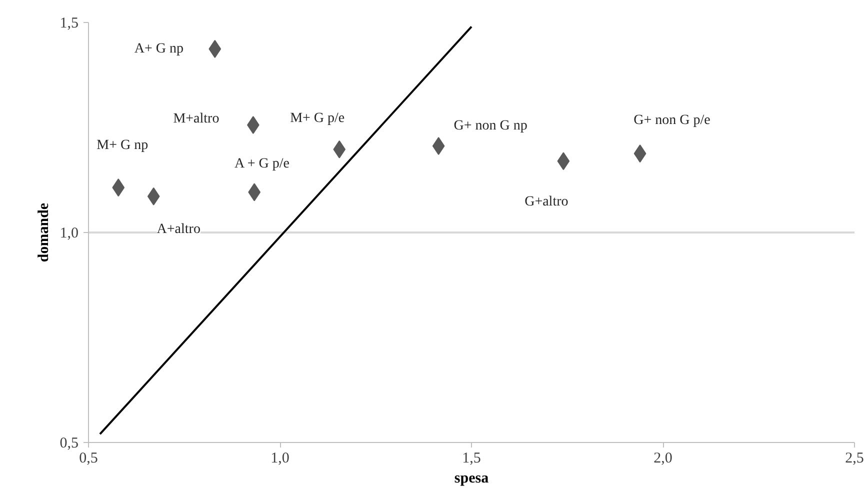 Image resolution: width=867 pixels, height=489 pixels. I want to click on annotation: A + G p/e, so click(262, 164).